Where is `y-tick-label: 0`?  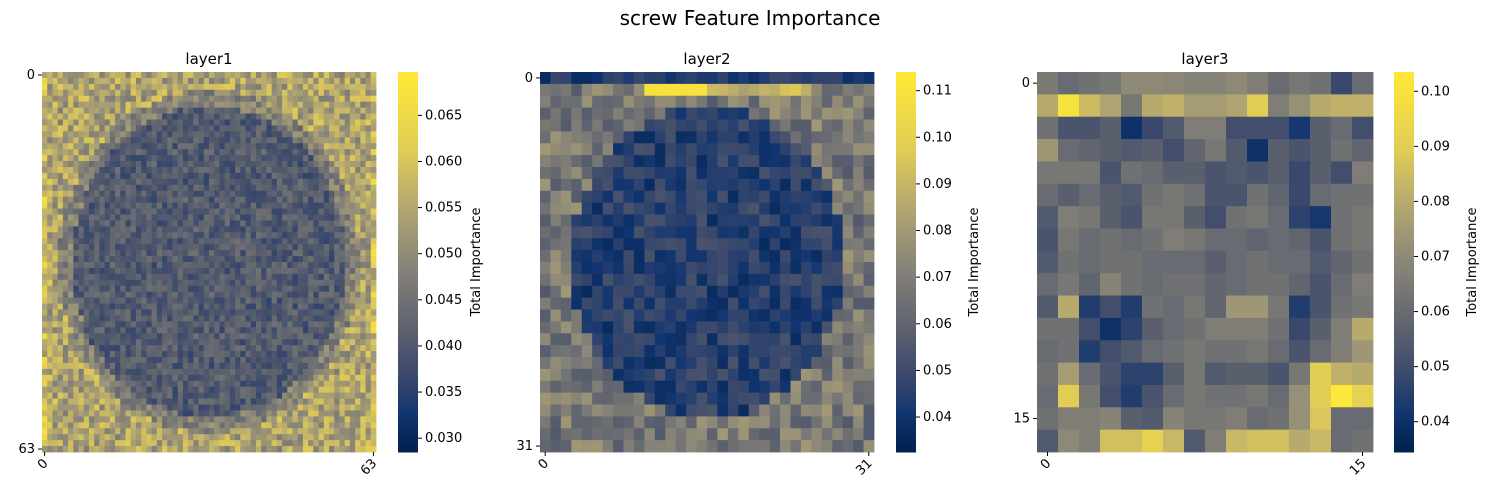
y-tick-label: 0 is located at coordinates (31, 75).